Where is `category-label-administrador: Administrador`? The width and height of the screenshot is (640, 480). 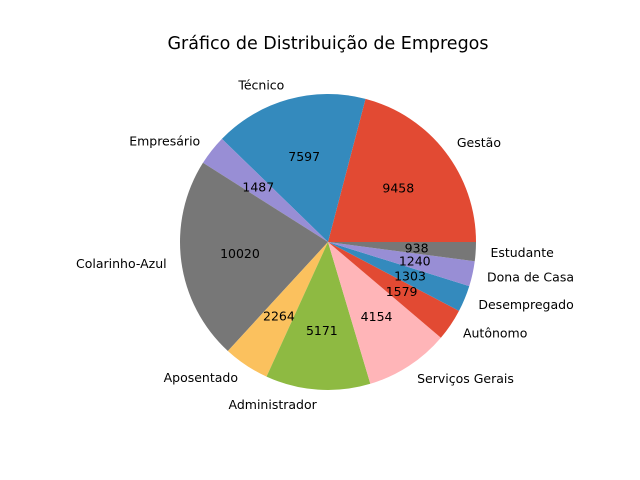
category-label-administrador: Administrador is located at coordinates (273, 404).